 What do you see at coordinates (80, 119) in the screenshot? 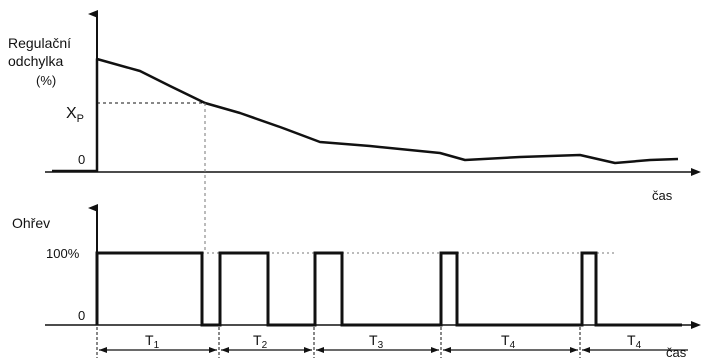
I see `xp-sub: P` at bounding box center [80, 119].